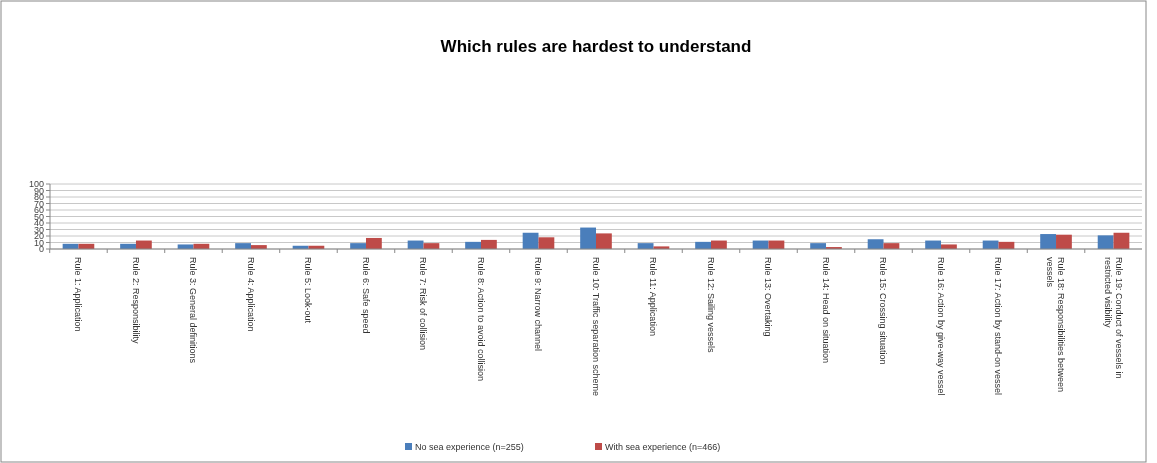  What do you see at coordinates (365, 295) in the screenshot?
I see `x-tick-label: Rule 6: Safe speed` at bounding box center [365, 295].